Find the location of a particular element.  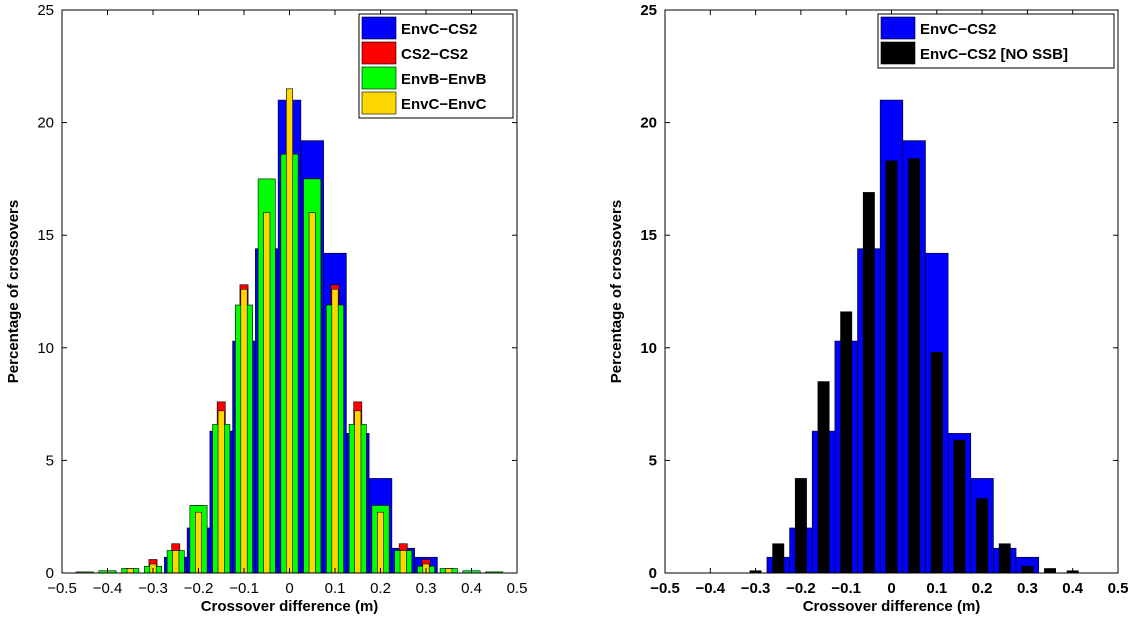

legend-label: EnvC−CS2 [NO SSB] is located at coordinates (994, 54).